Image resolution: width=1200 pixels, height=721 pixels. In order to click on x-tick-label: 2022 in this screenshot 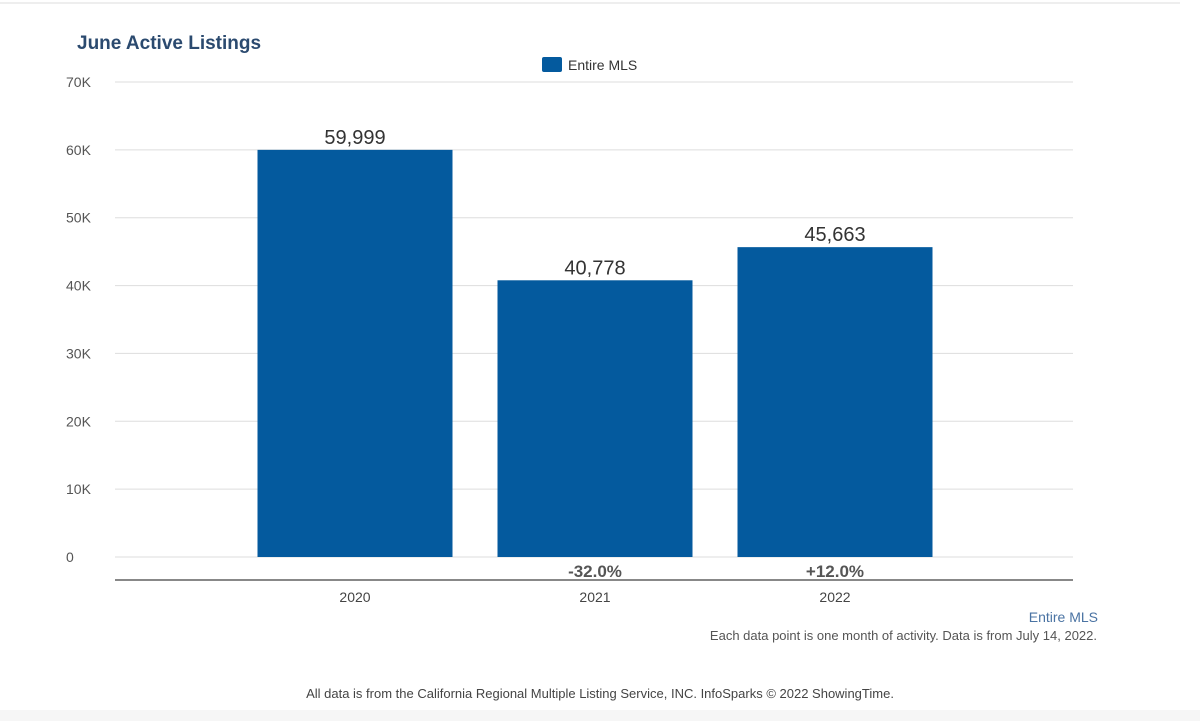, I will do `click(834, 597)`.